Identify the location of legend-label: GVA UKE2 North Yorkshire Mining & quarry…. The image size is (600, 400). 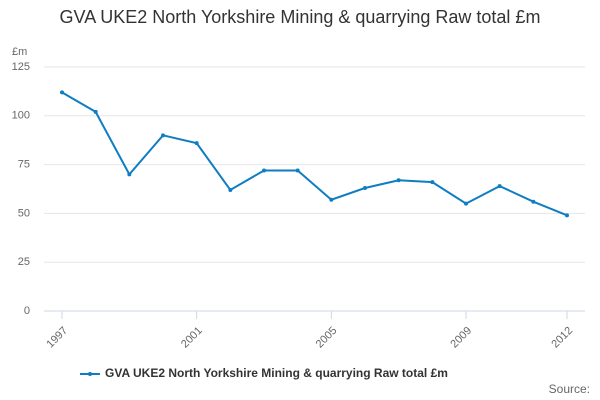
(276, 373).